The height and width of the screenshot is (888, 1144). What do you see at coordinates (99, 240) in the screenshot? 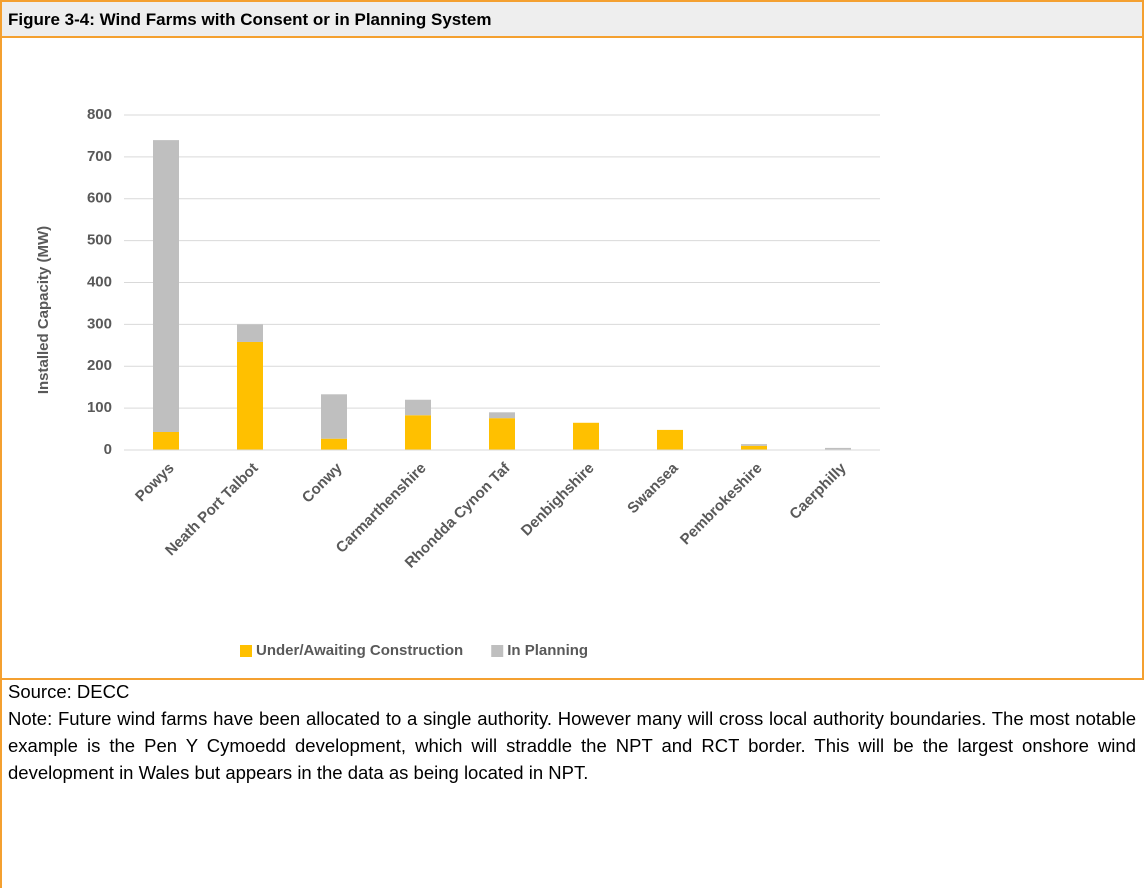
I see `y-tick-label: 500` at bounding box center [99, 240].